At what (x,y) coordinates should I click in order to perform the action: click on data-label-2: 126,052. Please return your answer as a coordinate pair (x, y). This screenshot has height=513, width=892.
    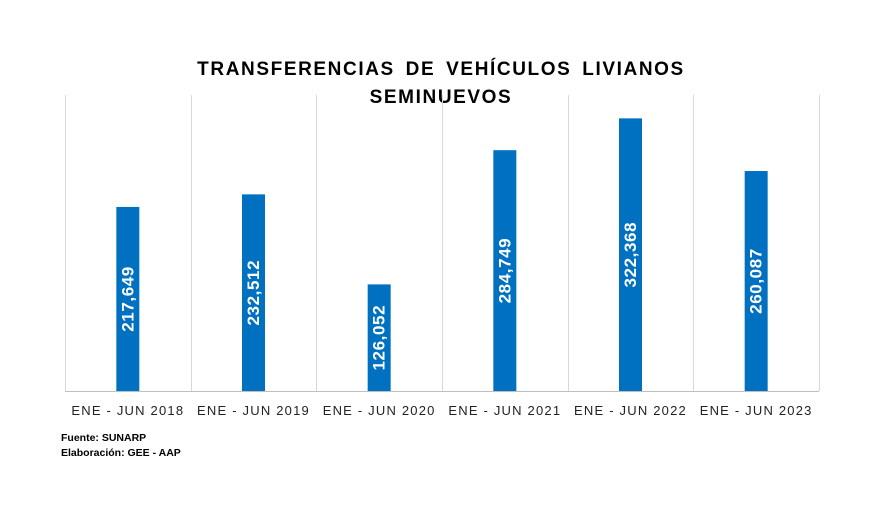
    Looking at the image, I should click on (379, 338).